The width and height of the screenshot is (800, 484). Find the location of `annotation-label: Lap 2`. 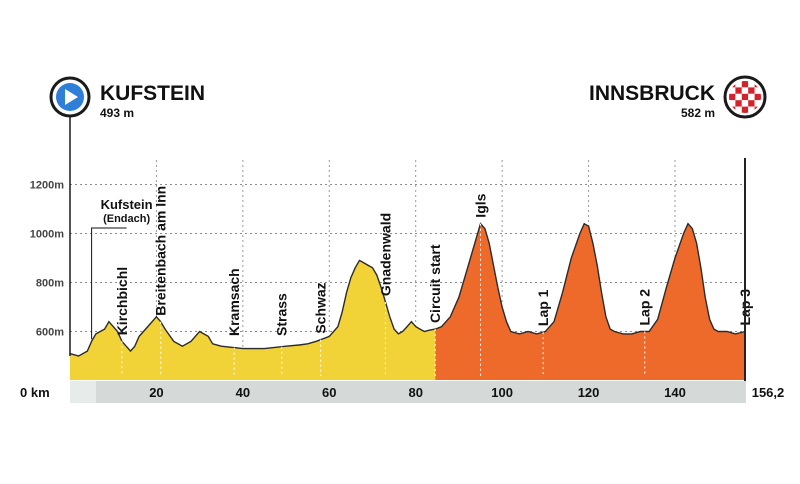

annotation-label: Lap 2 is located at coordinates (645, 307).